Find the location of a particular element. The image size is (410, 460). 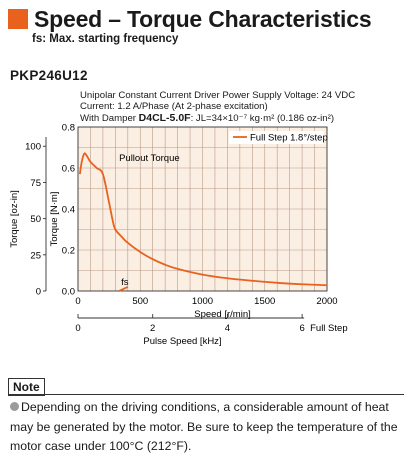

note-divider is located at coordinates (206, 394).